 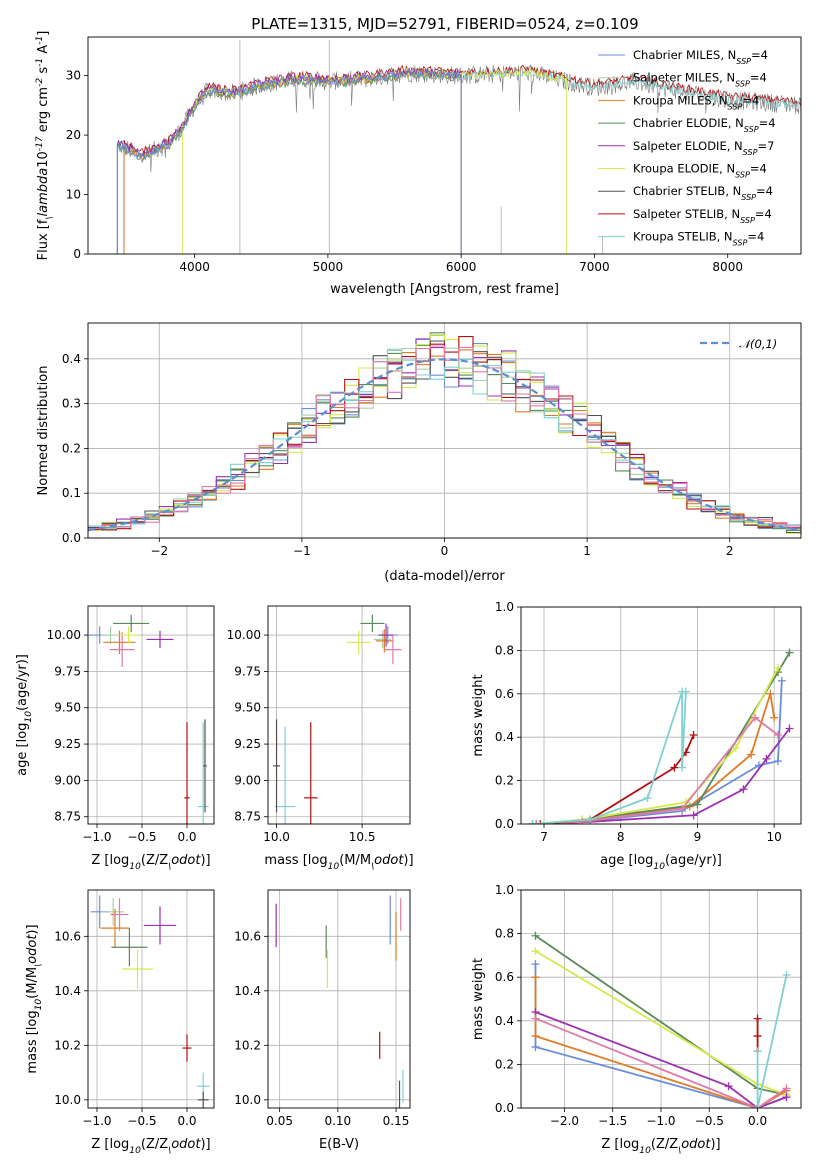 I want to click on x-tick-label: 7, so click(x=544, y=837).